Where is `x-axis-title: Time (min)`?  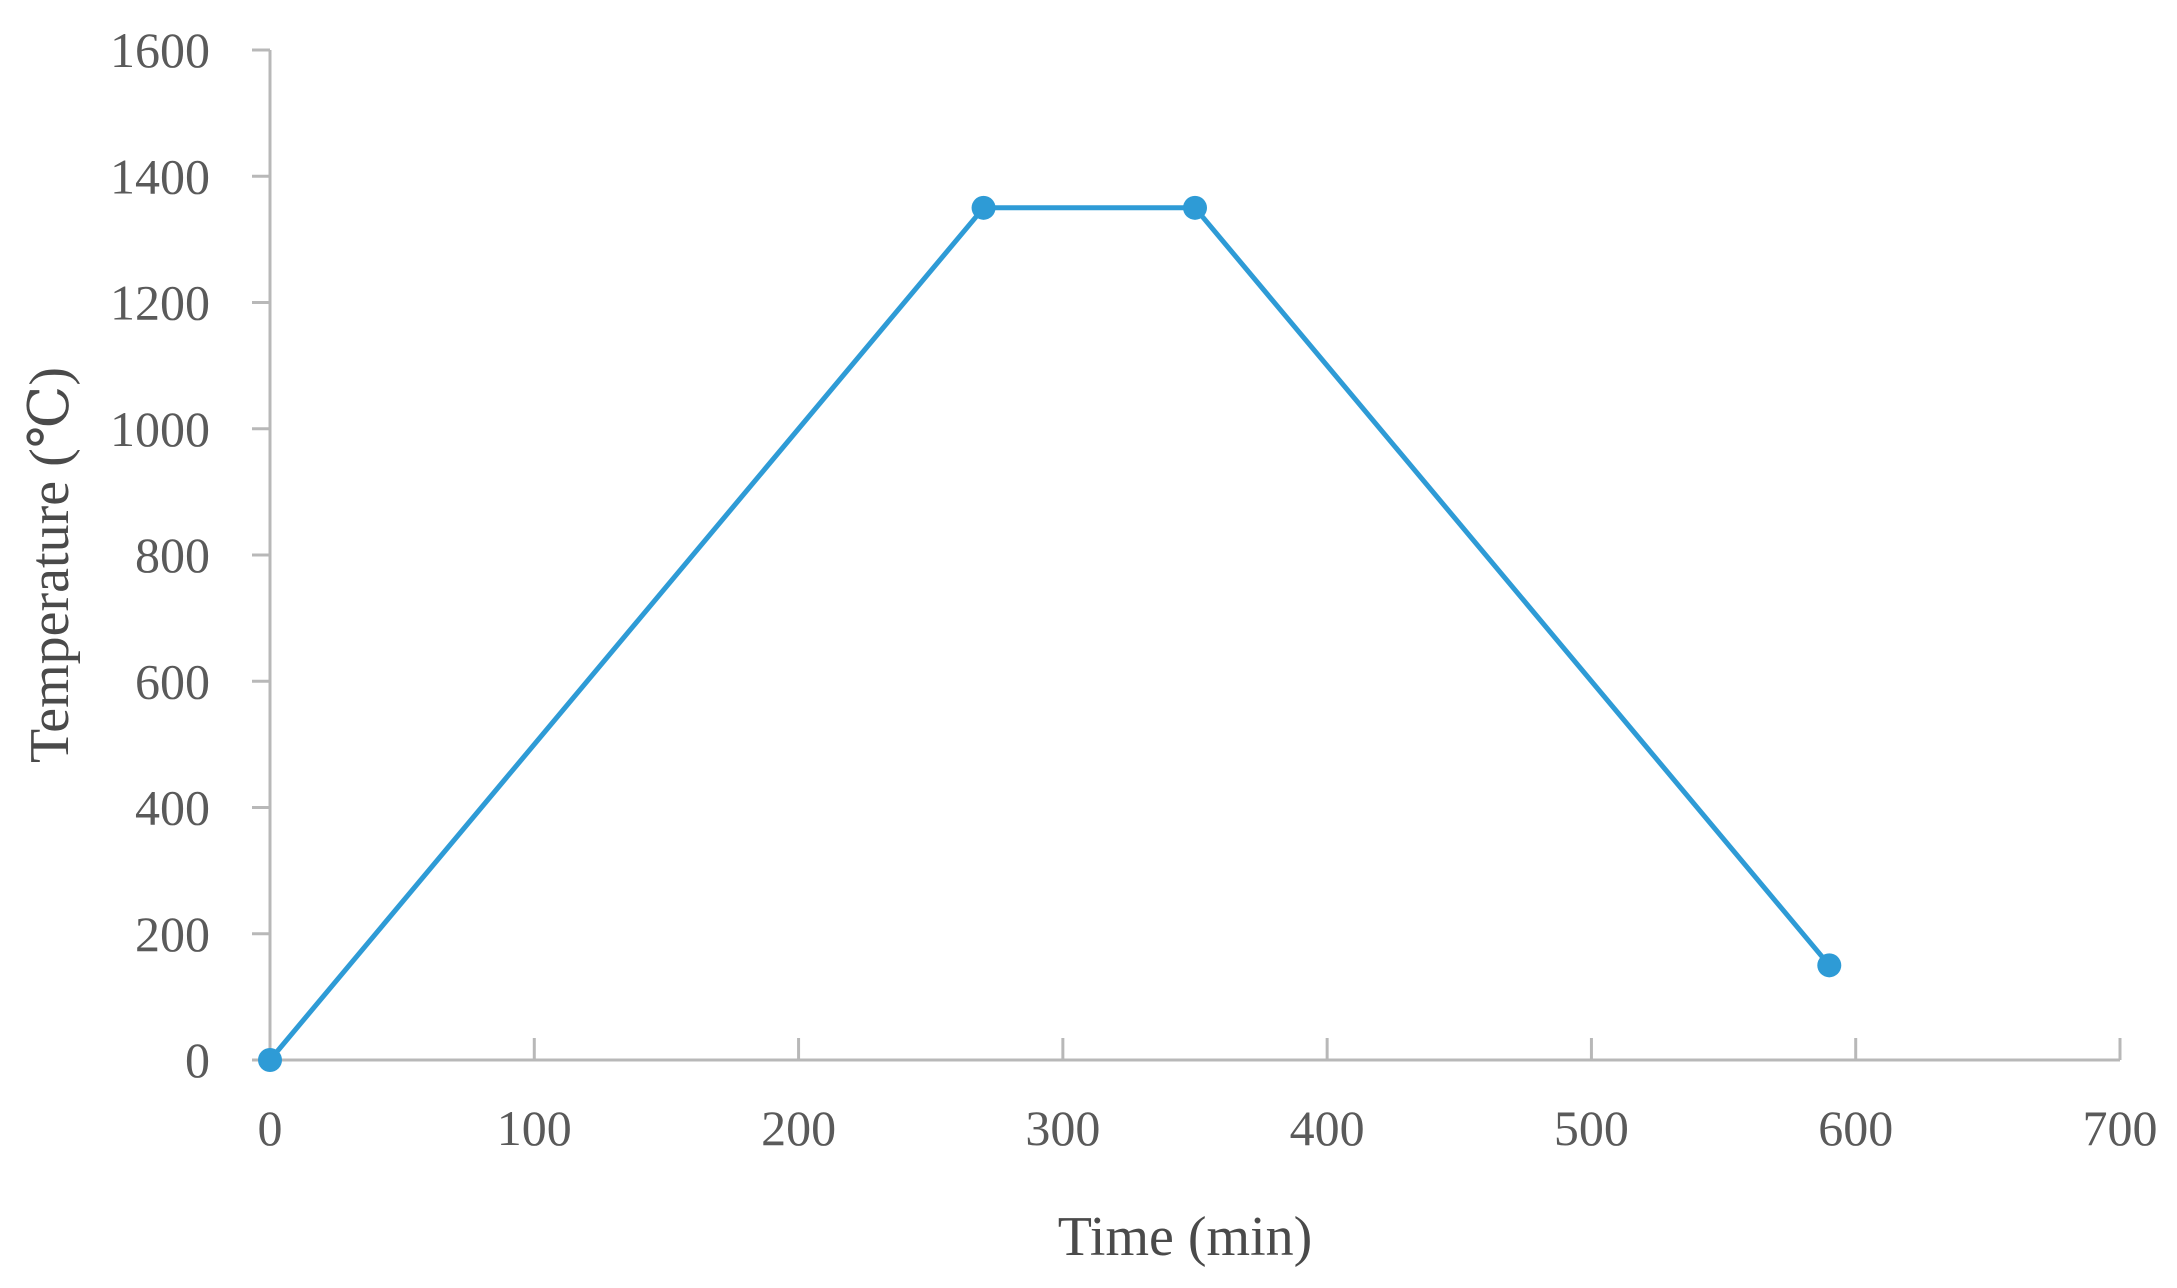 x-axis-title: Time (min) is located at coordinates (1185, 1237).